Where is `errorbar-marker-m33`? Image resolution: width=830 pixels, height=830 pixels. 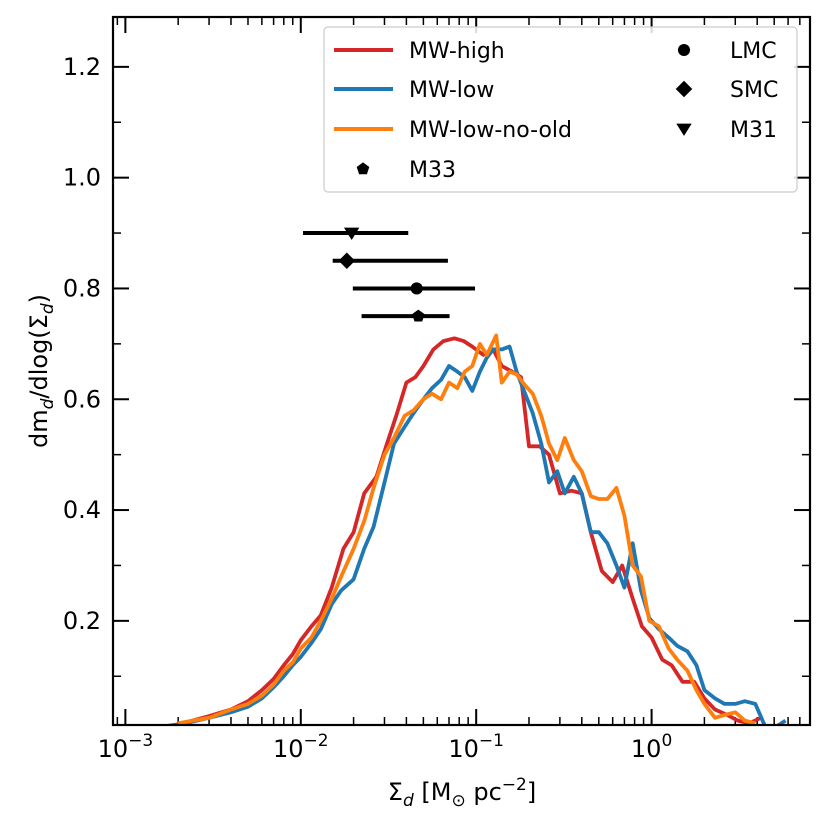
errorbar-marker-m33 is located at coordinates (418, 315).